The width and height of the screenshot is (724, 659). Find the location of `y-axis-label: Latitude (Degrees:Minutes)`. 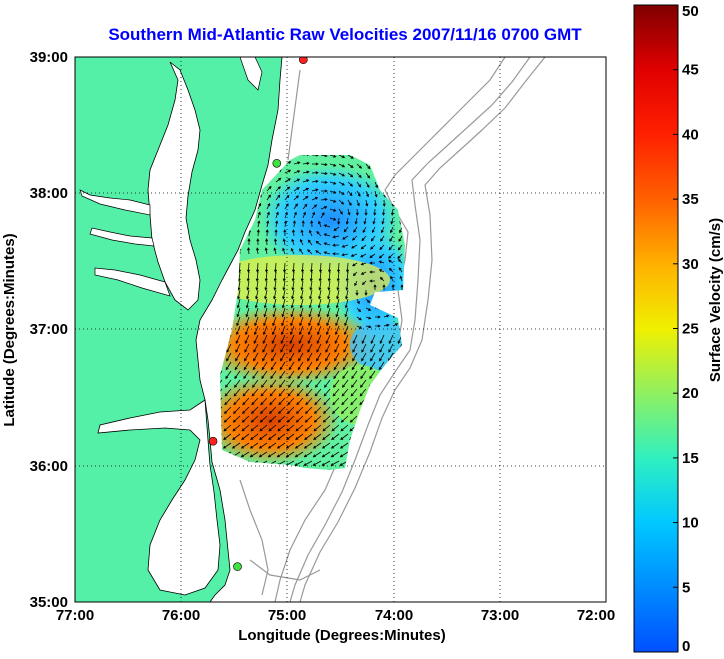

y-axis-label: Latitude (Degrees:Minutes) is located at coordinates (9, 329).